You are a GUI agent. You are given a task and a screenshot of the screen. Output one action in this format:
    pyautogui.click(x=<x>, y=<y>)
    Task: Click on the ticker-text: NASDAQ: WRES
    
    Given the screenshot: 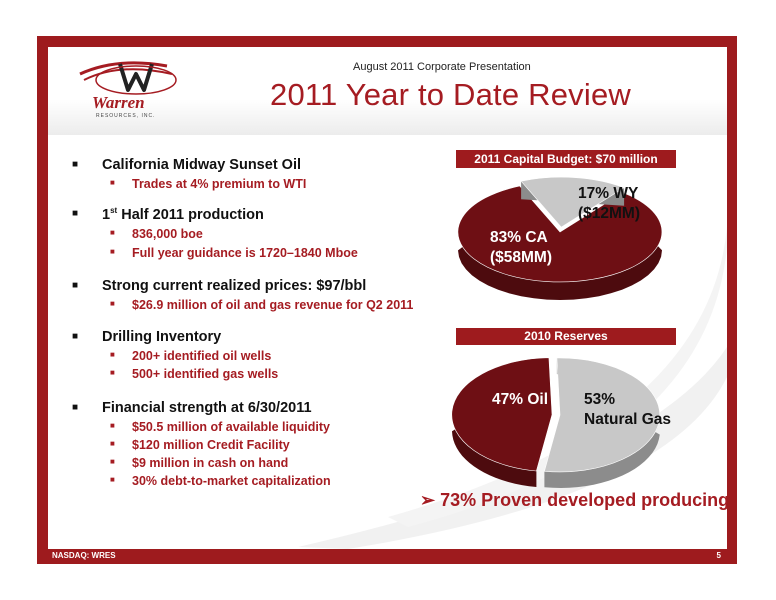 What is the action you would take?
    pyautogui.click(x=84, y=555)
    